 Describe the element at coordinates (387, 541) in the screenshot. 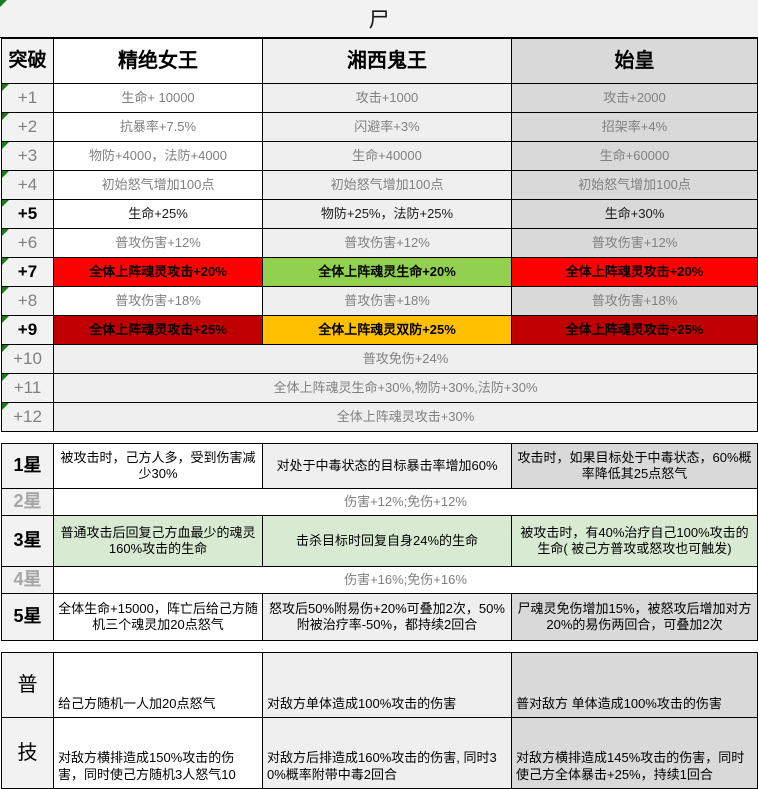

I see `star-cell: 击杀目标时回复自身24%的生命` at that location.